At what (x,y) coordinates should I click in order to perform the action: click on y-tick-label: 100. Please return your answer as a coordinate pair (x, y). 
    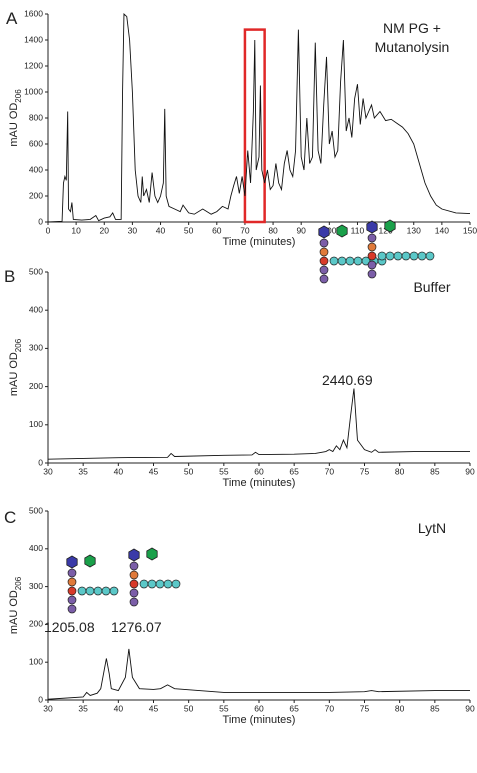
    Looking at the image, I should click on (36, 661).